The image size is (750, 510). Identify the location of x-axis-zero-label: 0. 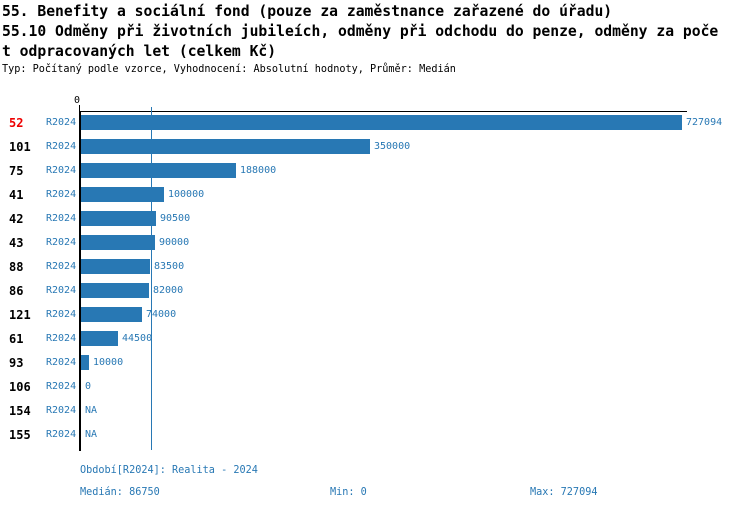
(77, 100).